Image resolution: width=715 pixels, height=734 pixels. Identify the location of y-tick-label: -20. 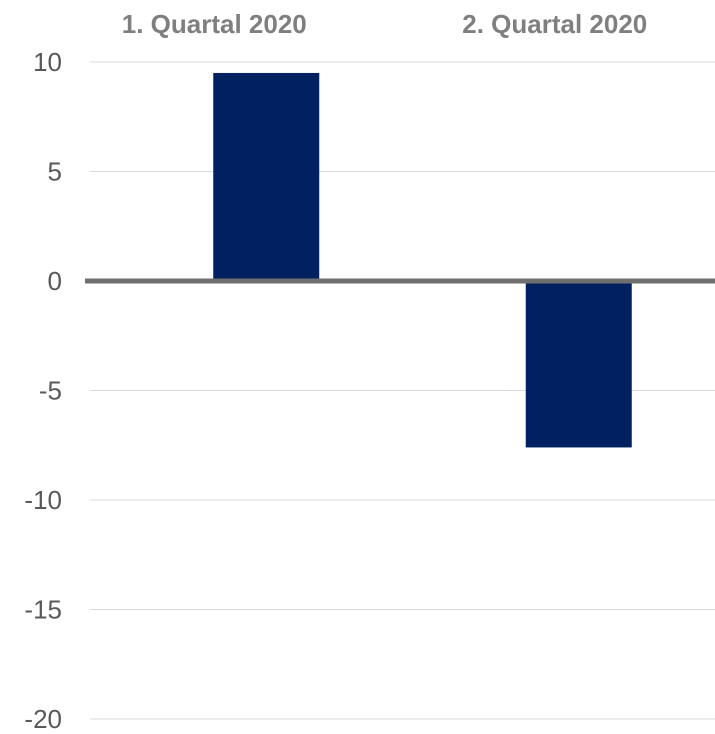
(43, 719).